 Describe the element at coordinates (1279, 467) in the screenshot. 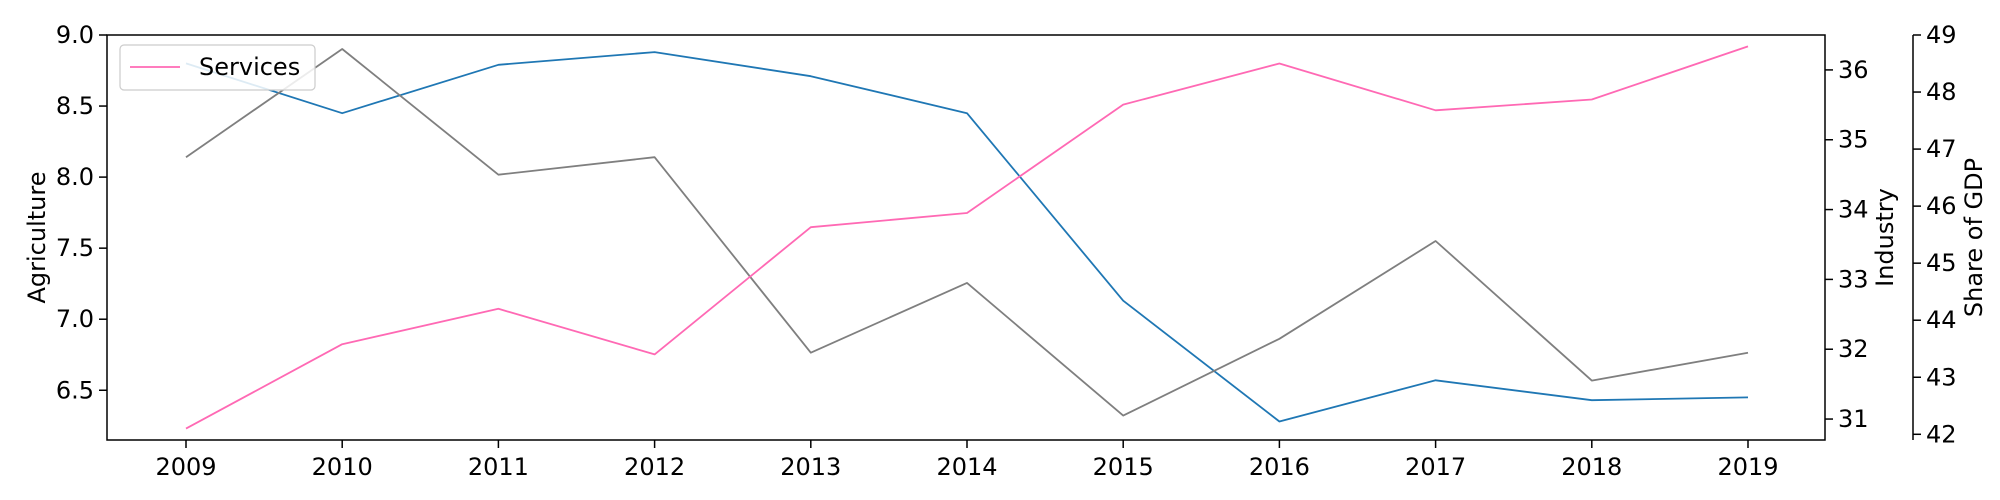

I see `x-tick-label: 2016` at that location.